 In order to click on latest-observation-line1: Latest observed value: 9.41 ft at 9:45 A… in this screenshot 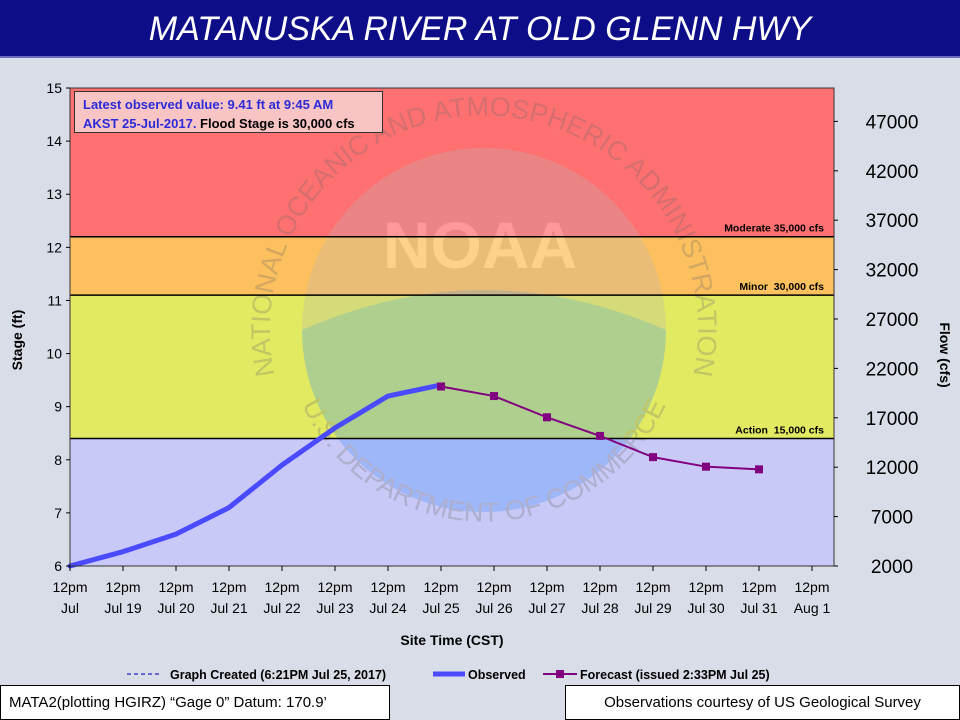, I will do `click(208, 104)`.